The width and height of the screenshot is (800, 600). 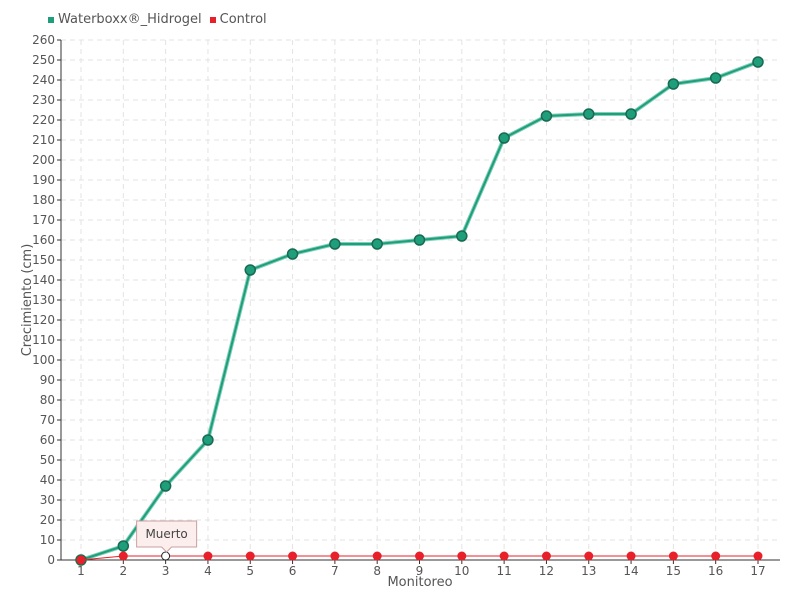 What do you see at coordinates (43, 80) in the screenshot?
I see `y-tick-label: 240` at bounding box center [43, 80].